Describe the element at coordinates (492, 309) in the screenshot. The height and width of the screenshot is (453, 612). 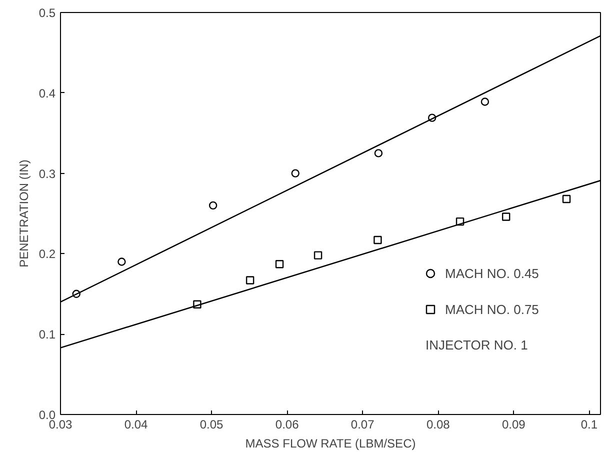
I see `legend-label: MACH NO. 0.75` at that location.